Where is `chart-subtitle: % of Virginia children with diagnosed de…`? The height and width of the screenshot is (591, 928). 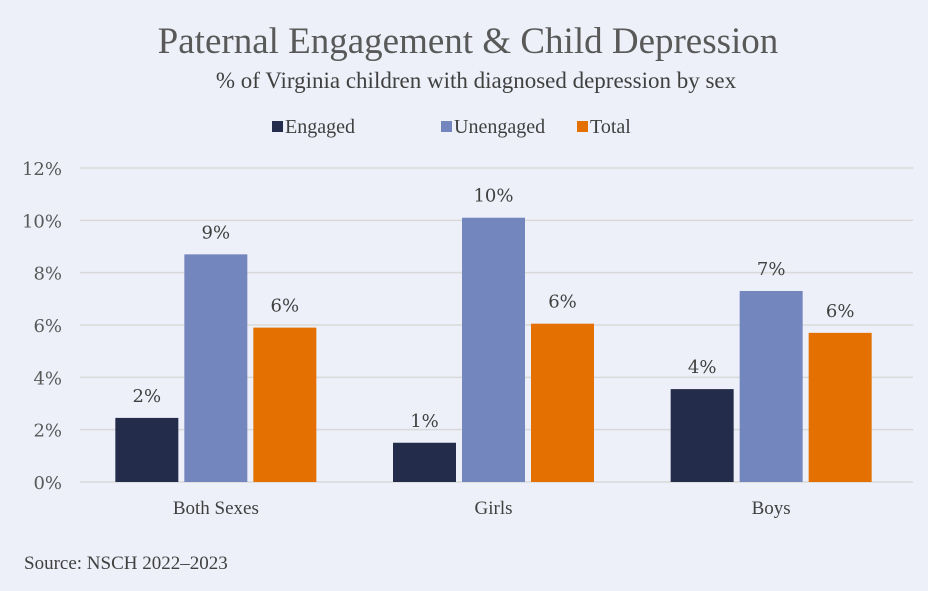
chart-subtitle: % of Virginia children with diagnosed de… is located at coordinates (476, 80).